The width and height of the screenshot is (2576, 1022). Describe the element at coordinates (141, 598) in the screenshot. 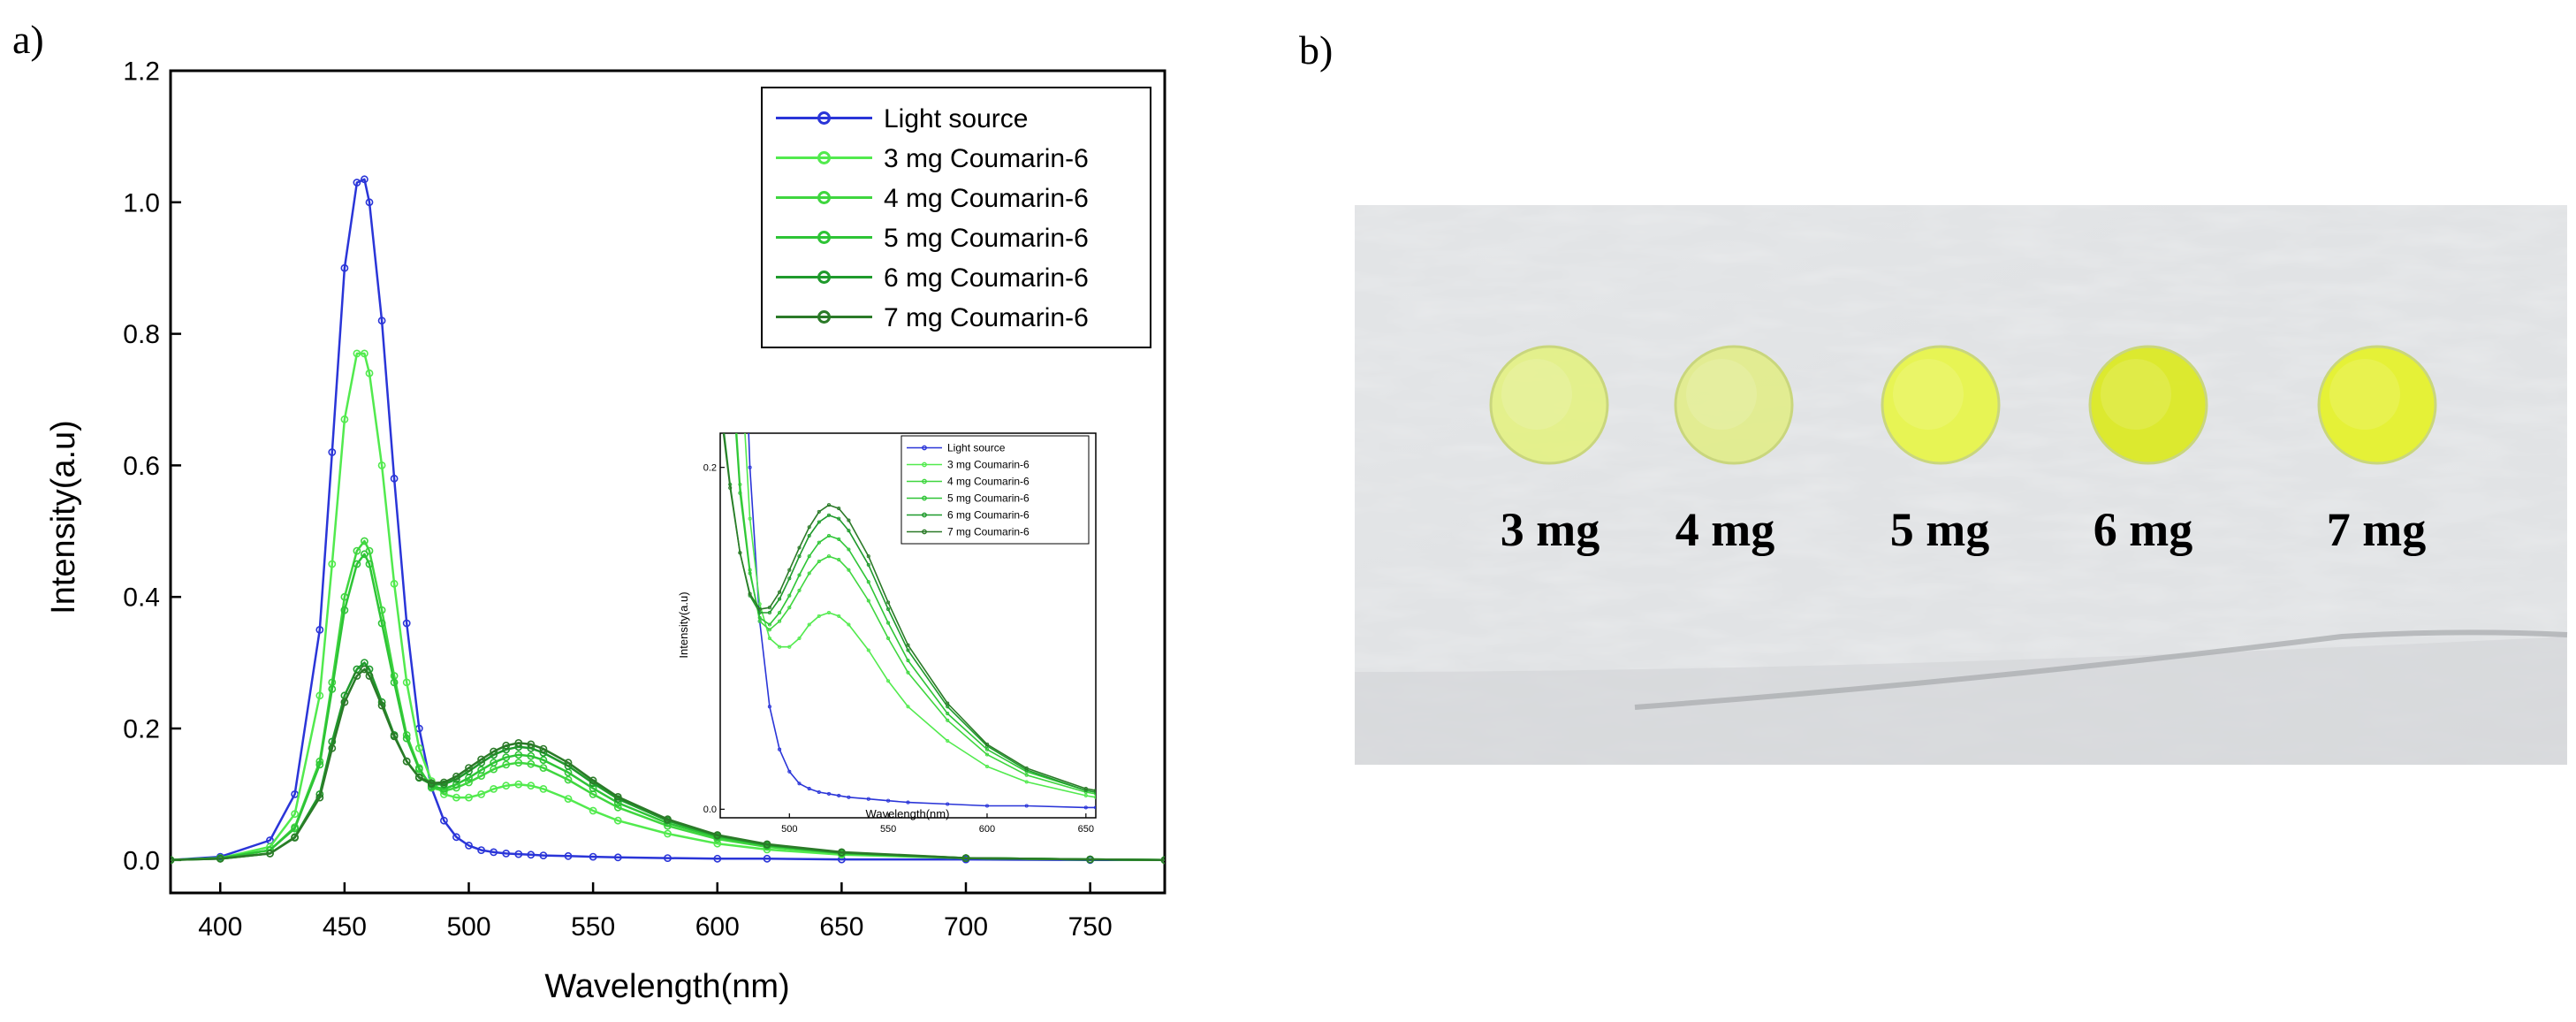

I see `y-tick-label: 0.4` at that location.